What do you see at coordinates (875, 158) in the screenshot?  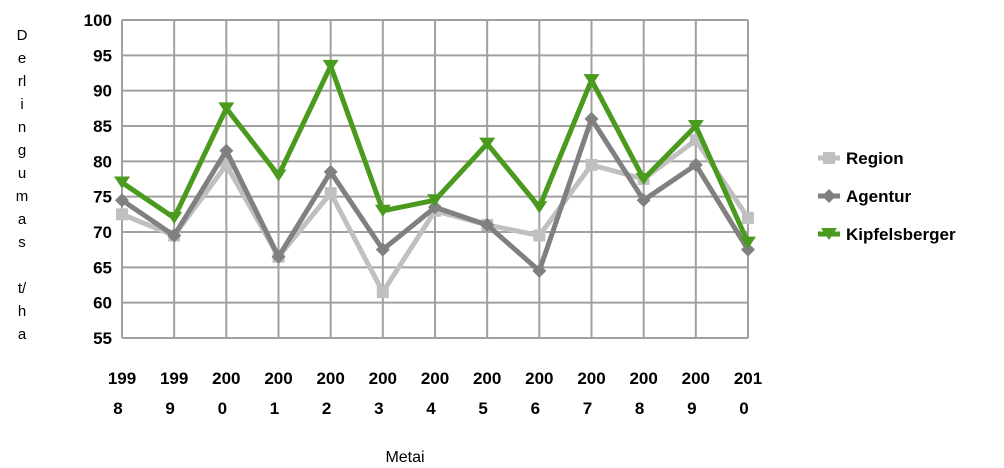 I see `legend-label: Region` at bounding box center [875, 158].